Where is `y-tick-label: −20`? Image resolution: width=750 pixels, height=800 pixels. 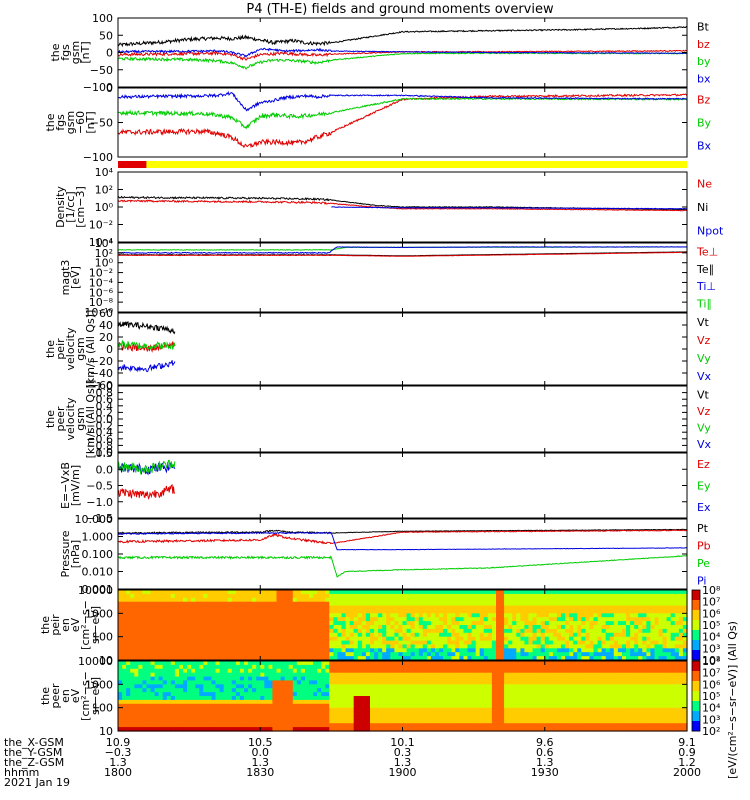 y-tick-label: −20 is located at coordinates (101, 361).